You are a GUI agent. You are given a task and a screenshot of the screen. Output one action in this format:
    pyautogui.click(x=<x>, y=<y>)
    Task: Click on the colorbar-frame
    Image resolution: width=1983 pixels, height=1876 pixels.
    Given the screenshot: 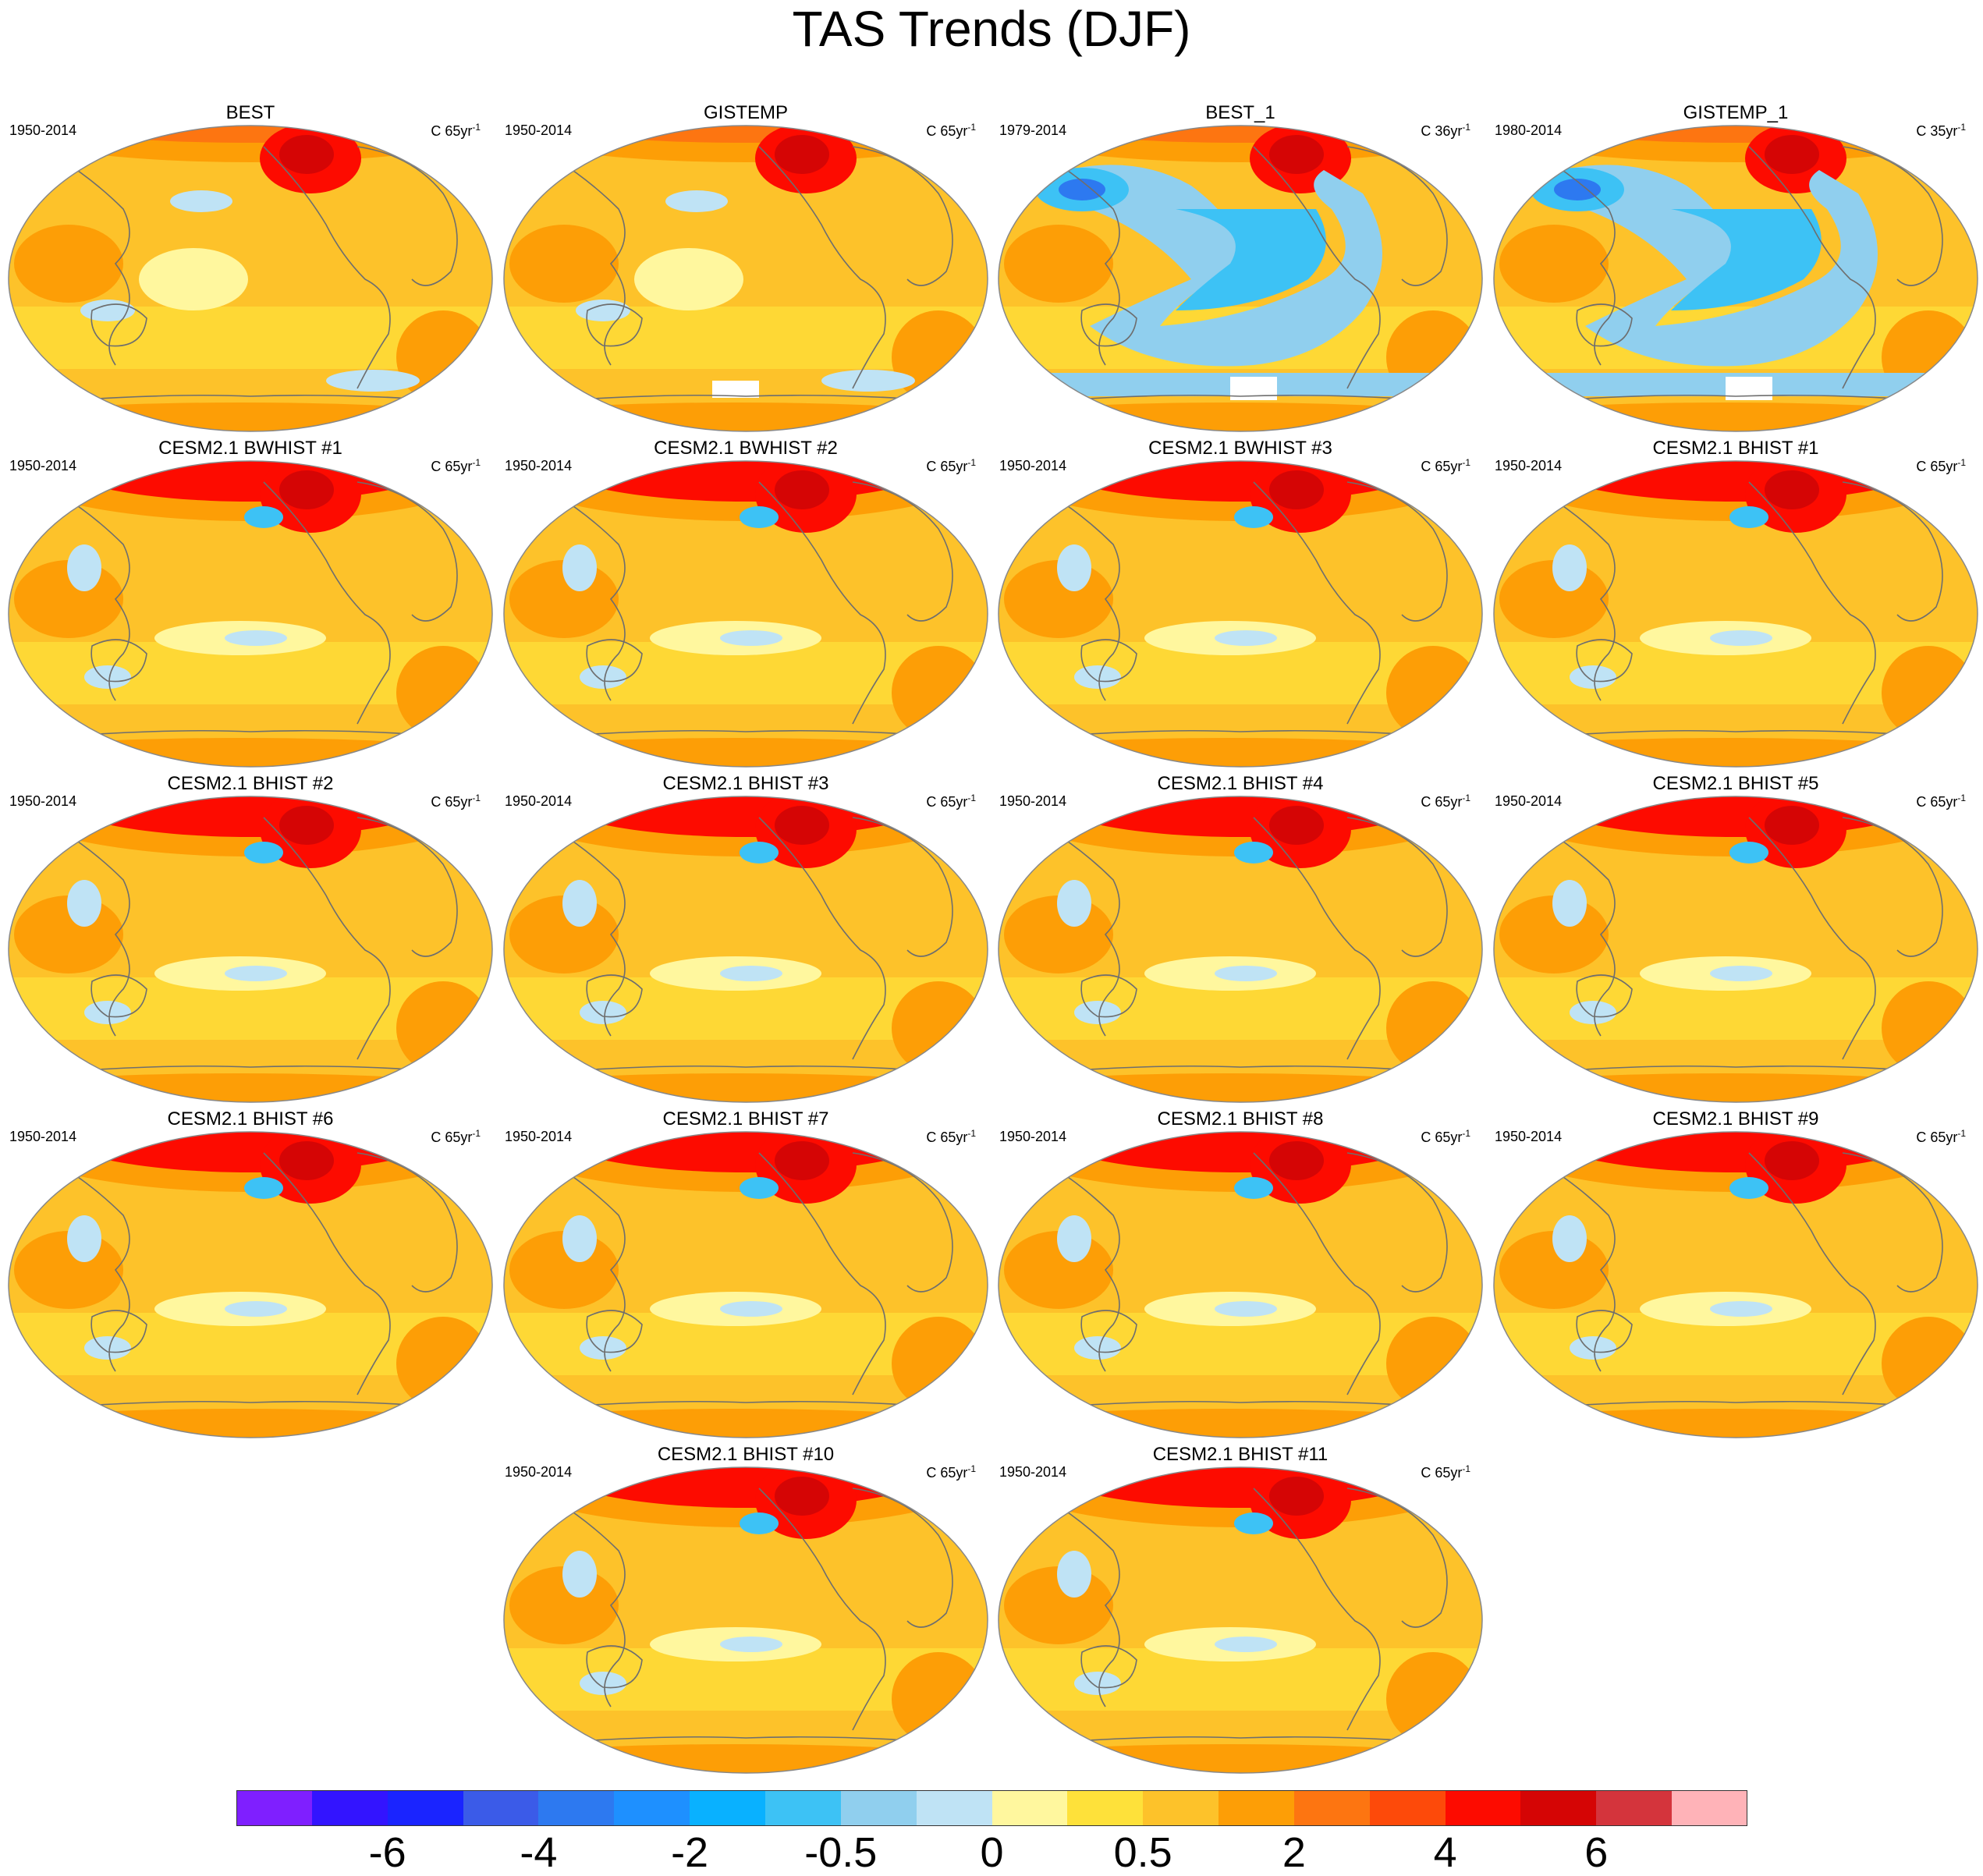 What is the action you would take?
    pyautogui.click(x=992, y=1808)
    